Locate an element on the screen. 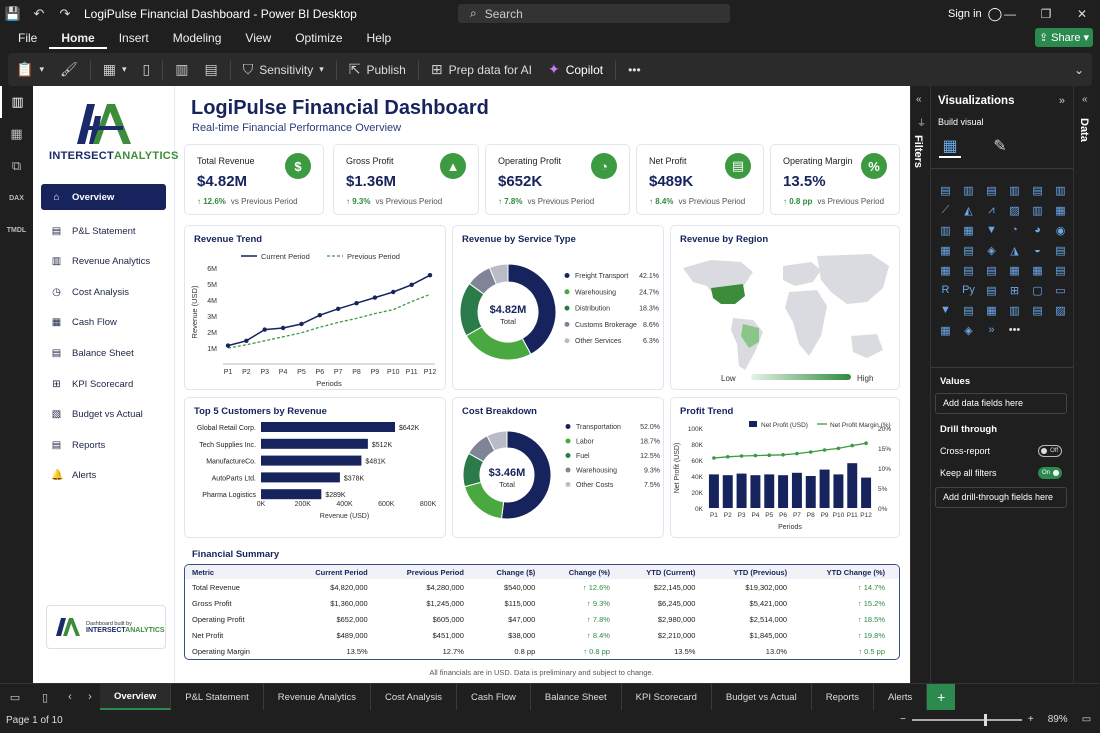 This screenshot has width=1100, height=733. page-tab-balance-sheet: Balance Sheet is located at coordinates (576, 697).